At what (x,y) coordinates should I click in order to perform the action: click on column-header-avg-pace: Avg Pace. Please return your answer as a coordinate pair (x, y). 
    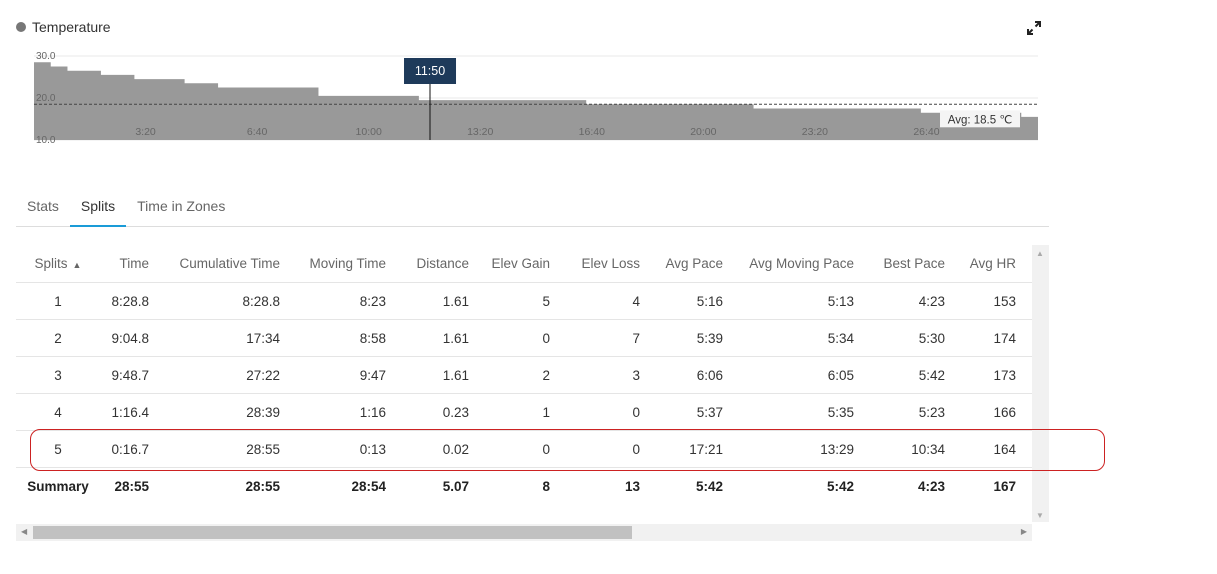
    Looking at the image, I should click on (681, 264).